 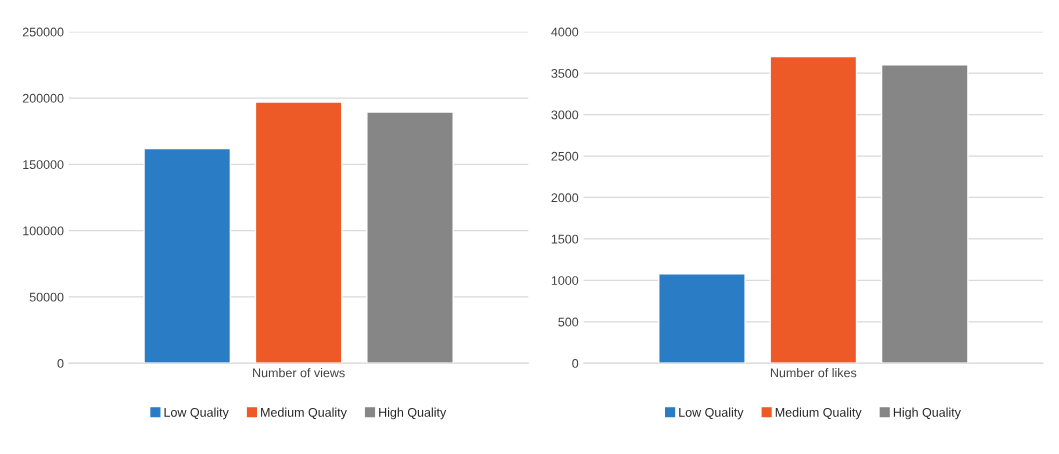 What do you see at coordinates (565, 73) in the screenshot?
I see `y-tick-label: 3500` at bounding box center [565, 73].